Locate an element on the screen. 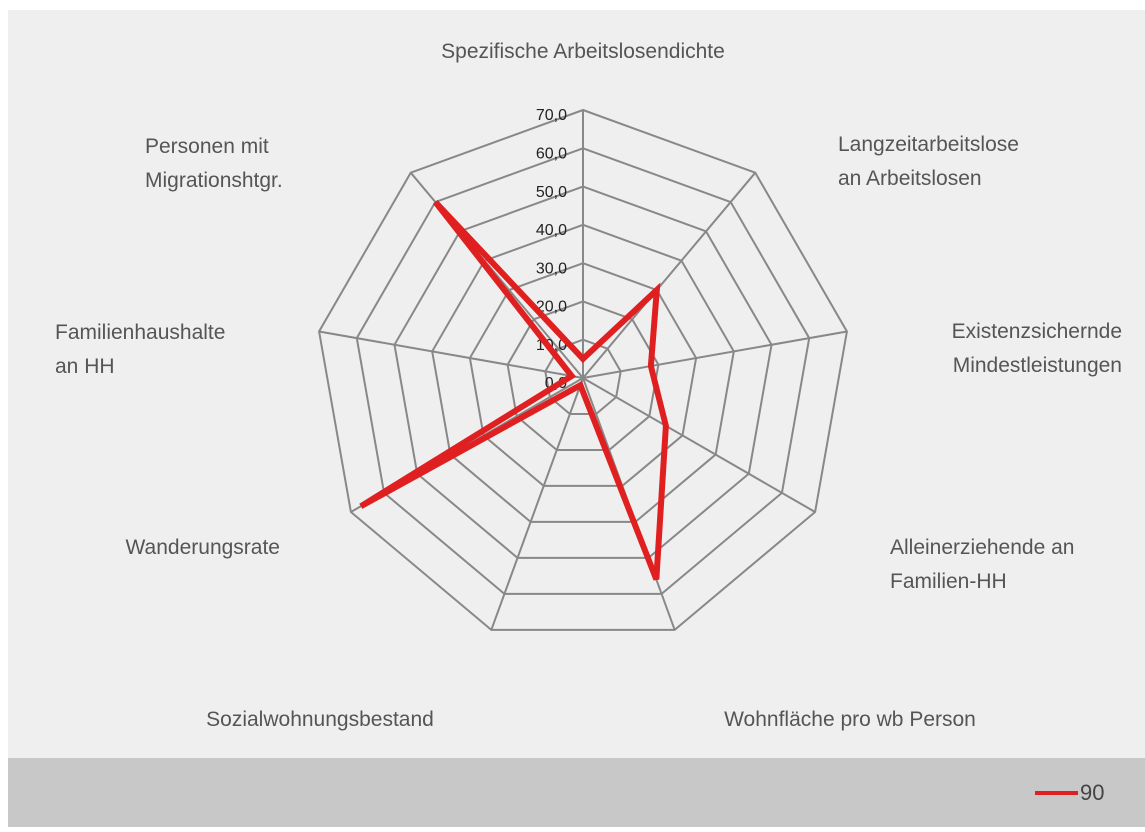 The width and height of the screenshot is (1145, 832). axis-label: Existenzsichernde Mindestleistungen is located at coordinates (1037, 348).